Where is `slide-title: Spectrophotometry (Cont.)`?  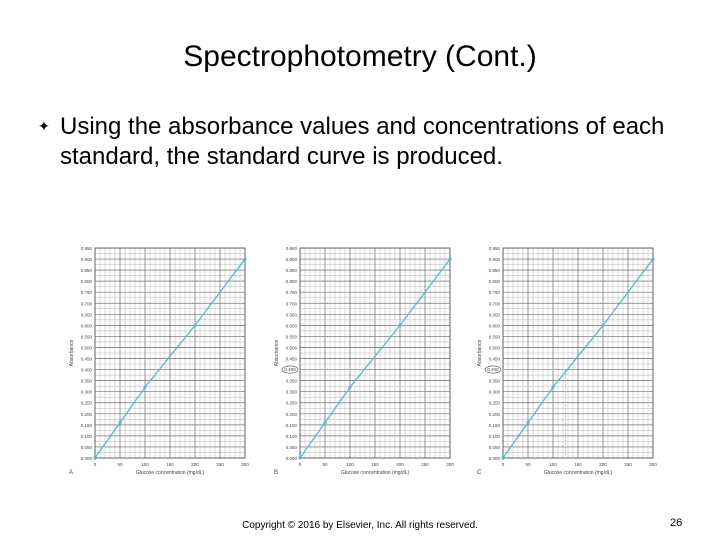 slide-title: Spectrophotometry (Cont.) is located at coordinates (360, 56).